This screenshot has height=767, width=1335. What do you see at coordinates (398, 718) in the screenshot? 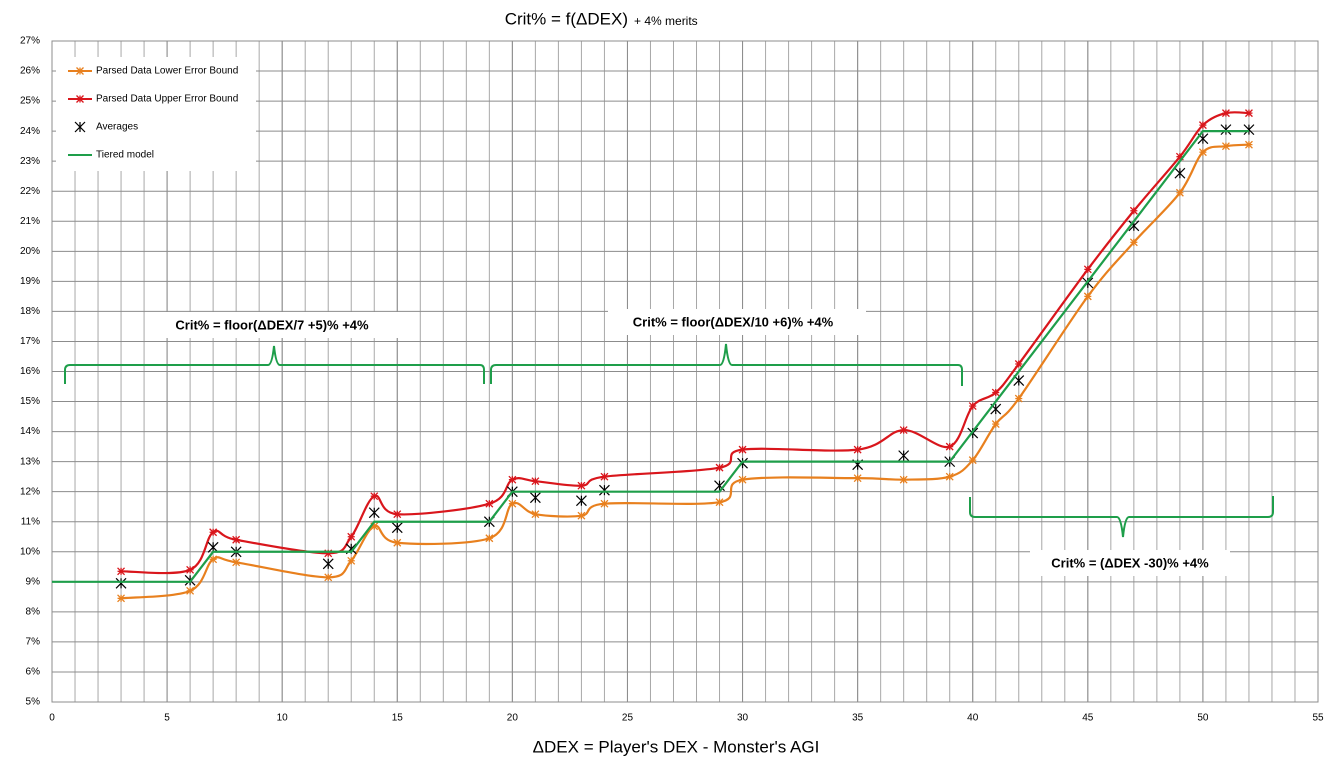
I see `x-tick-label: 15` at bounding box center [398, 718].